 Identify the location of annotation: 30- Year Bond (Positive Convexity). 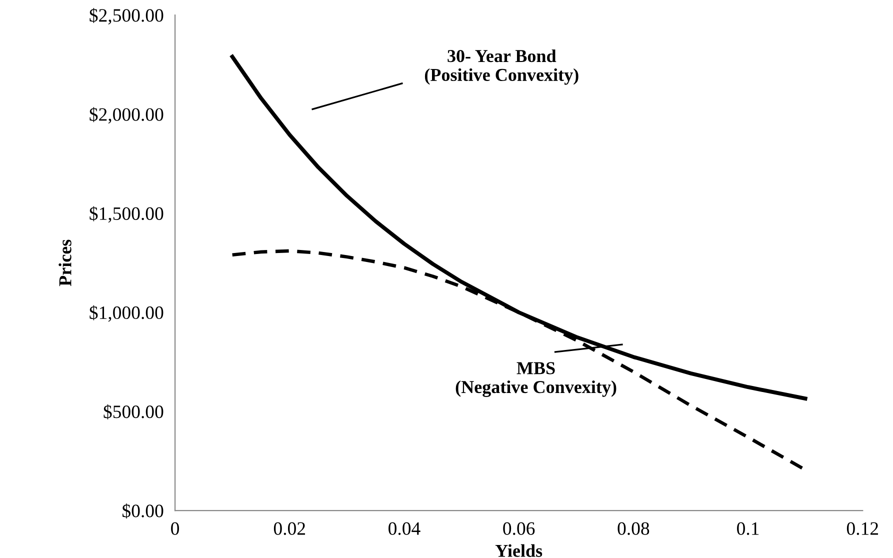
(501, 67).